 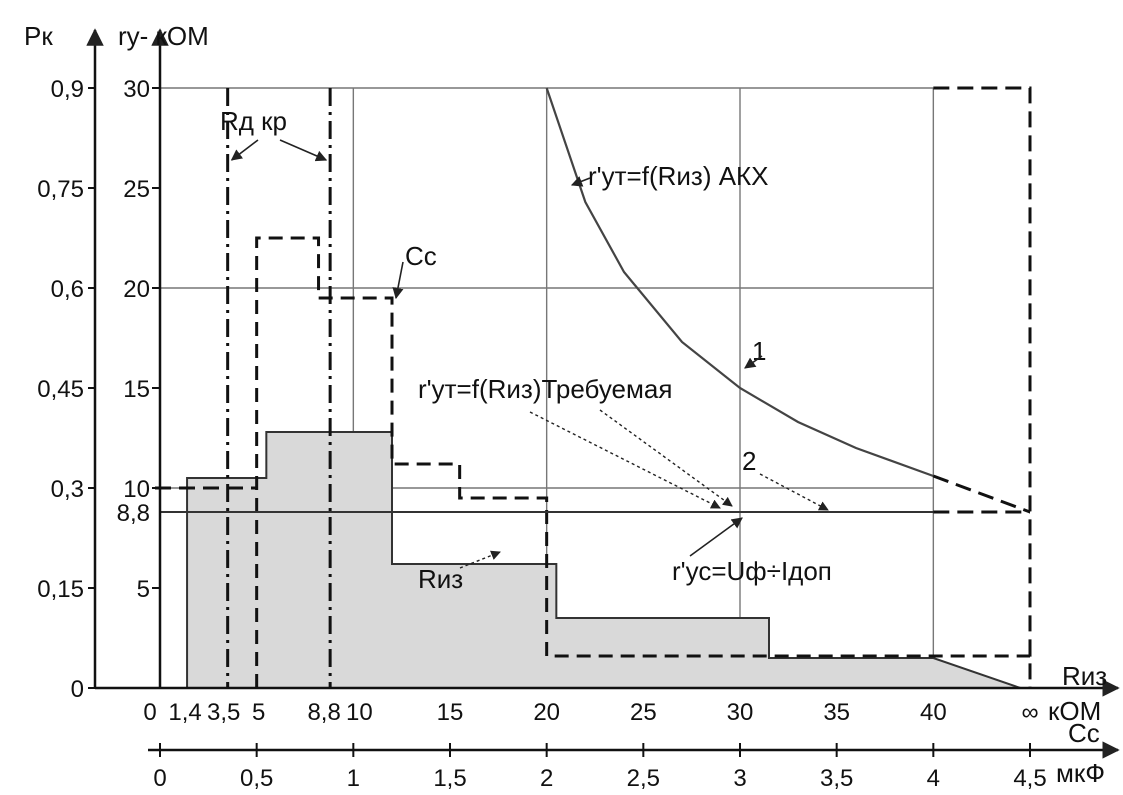 What do you see at coordinates (60, 589) in the screenshot?
I see `pk-tick-label: 0,15` at bounding box center [60, 589].